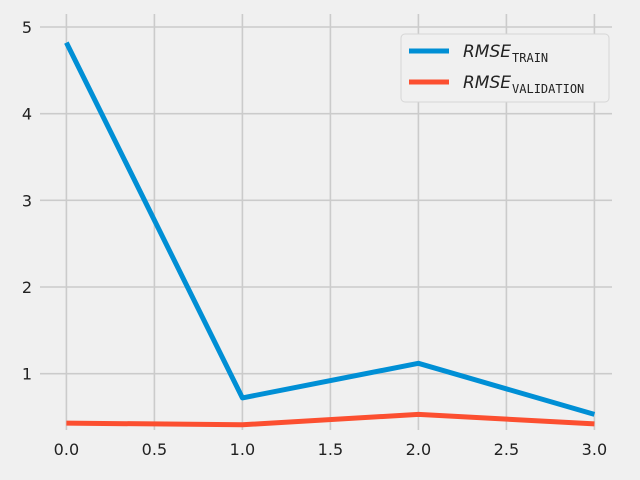  I want to click on y-tick-label: 3, so click(27, 200).